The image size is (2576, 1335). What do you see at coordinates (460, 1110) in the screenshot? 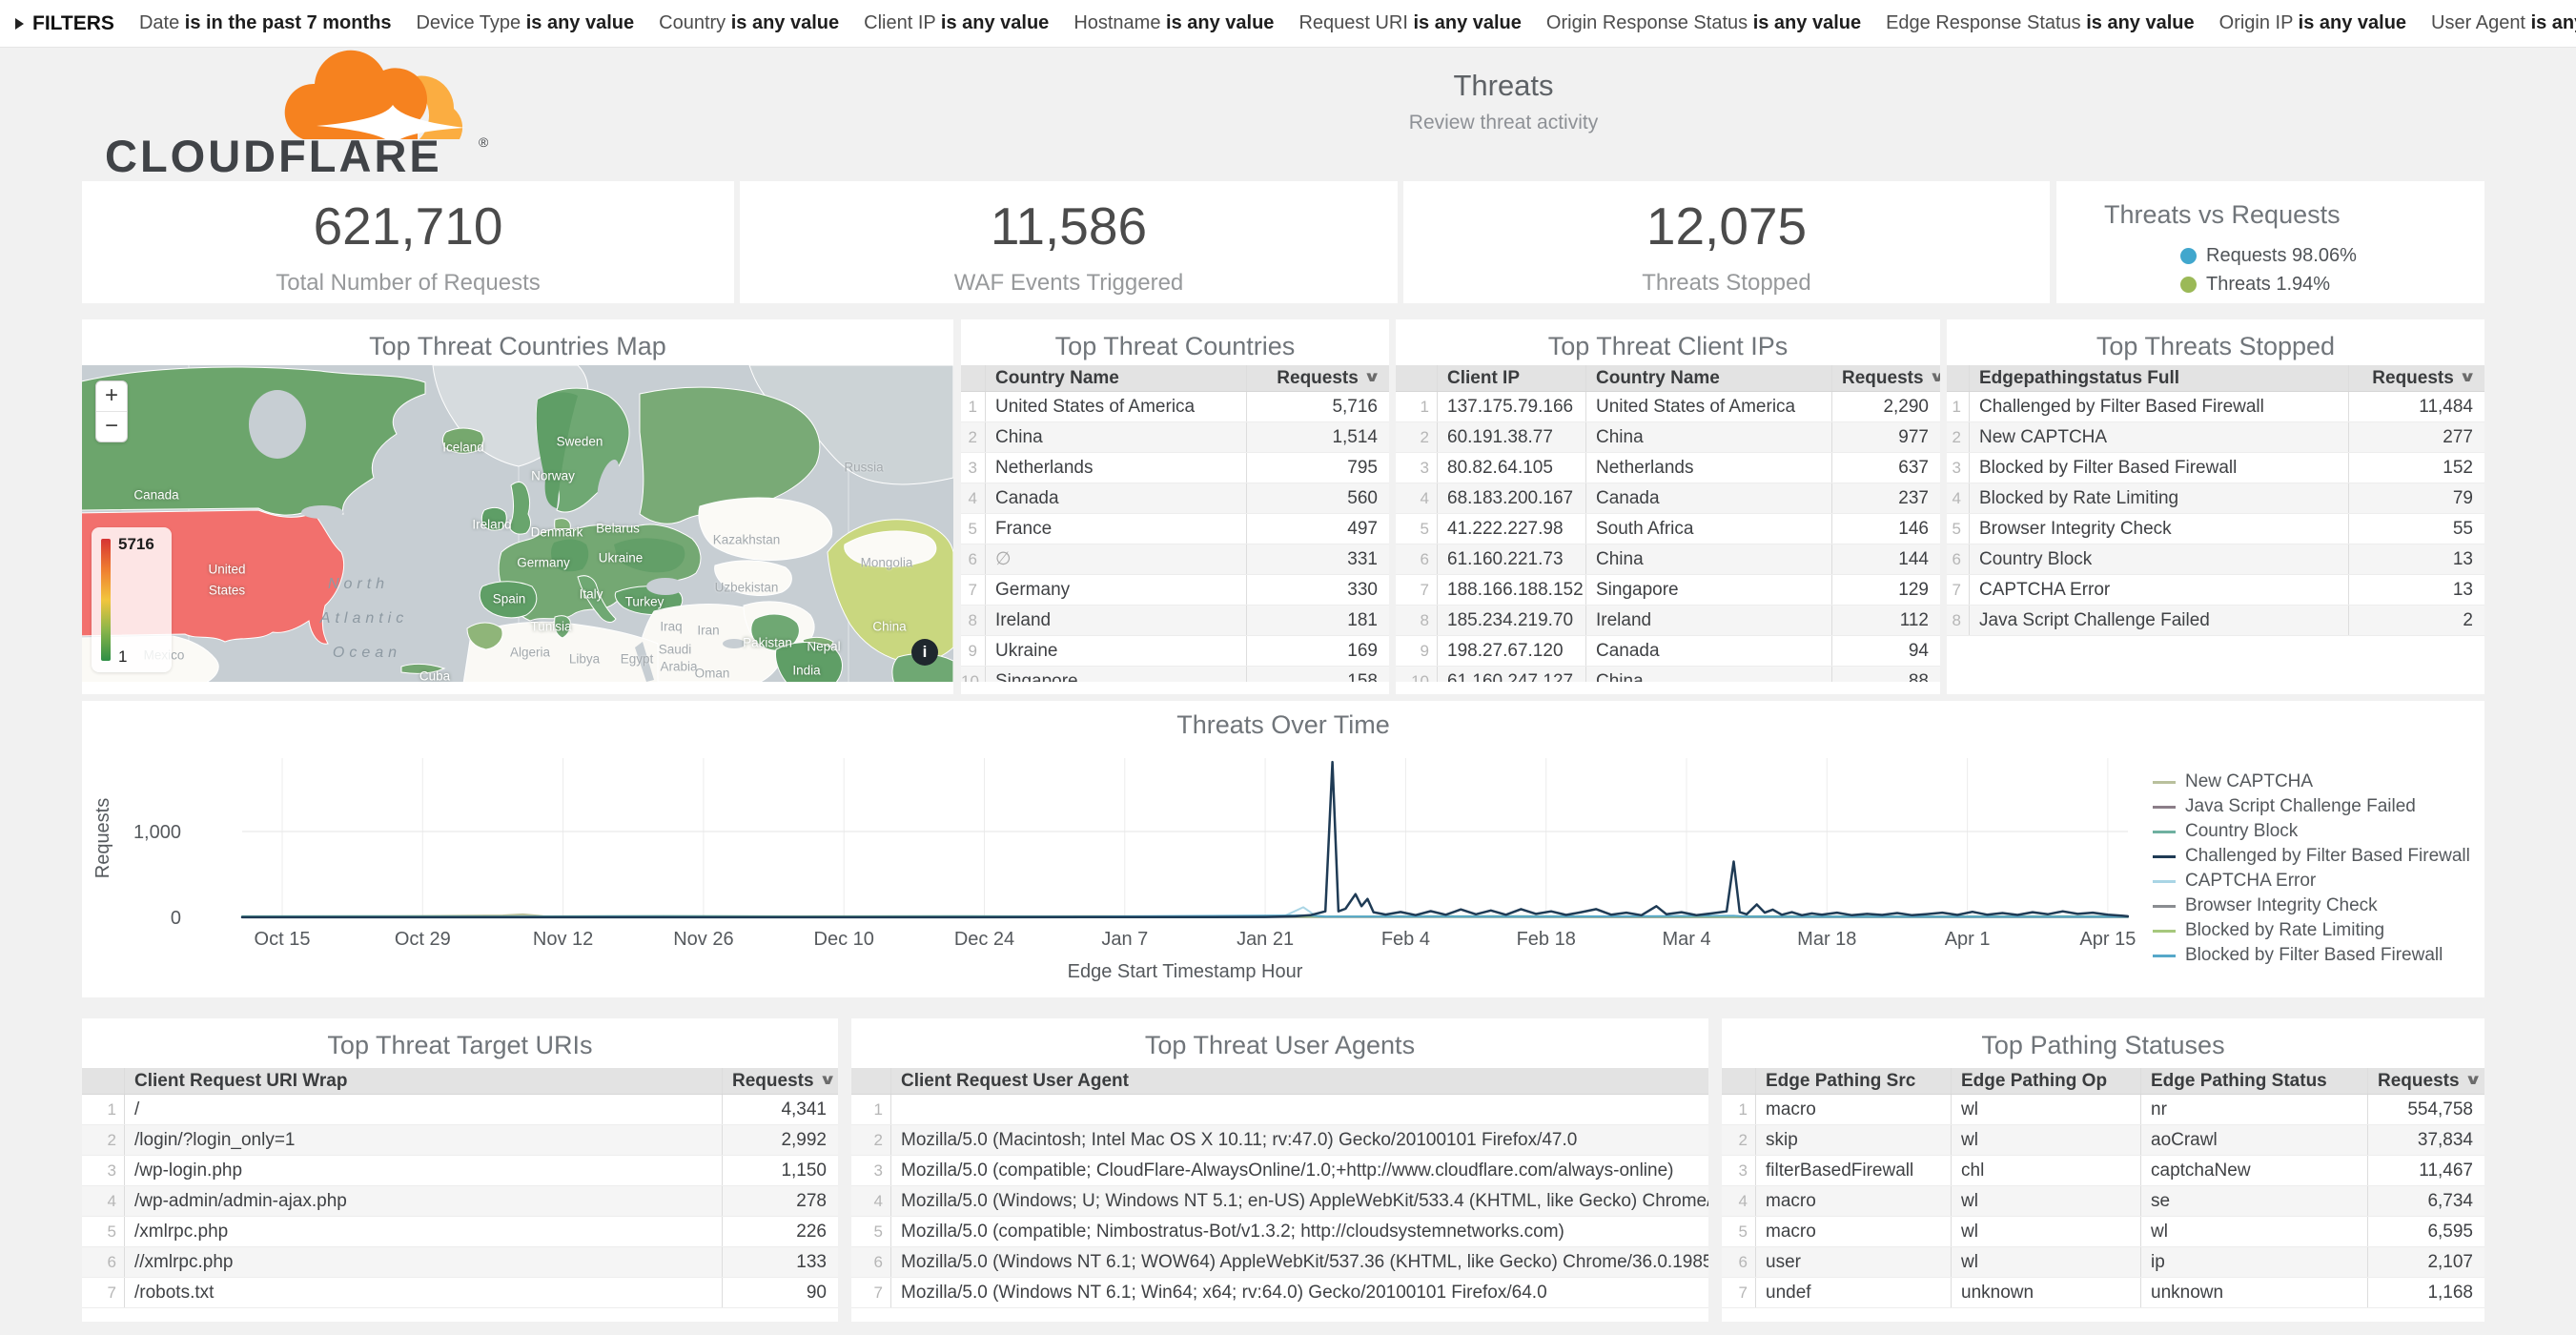
I see `table-row: 1 / 4,341` at bounding box center [460, 1110].